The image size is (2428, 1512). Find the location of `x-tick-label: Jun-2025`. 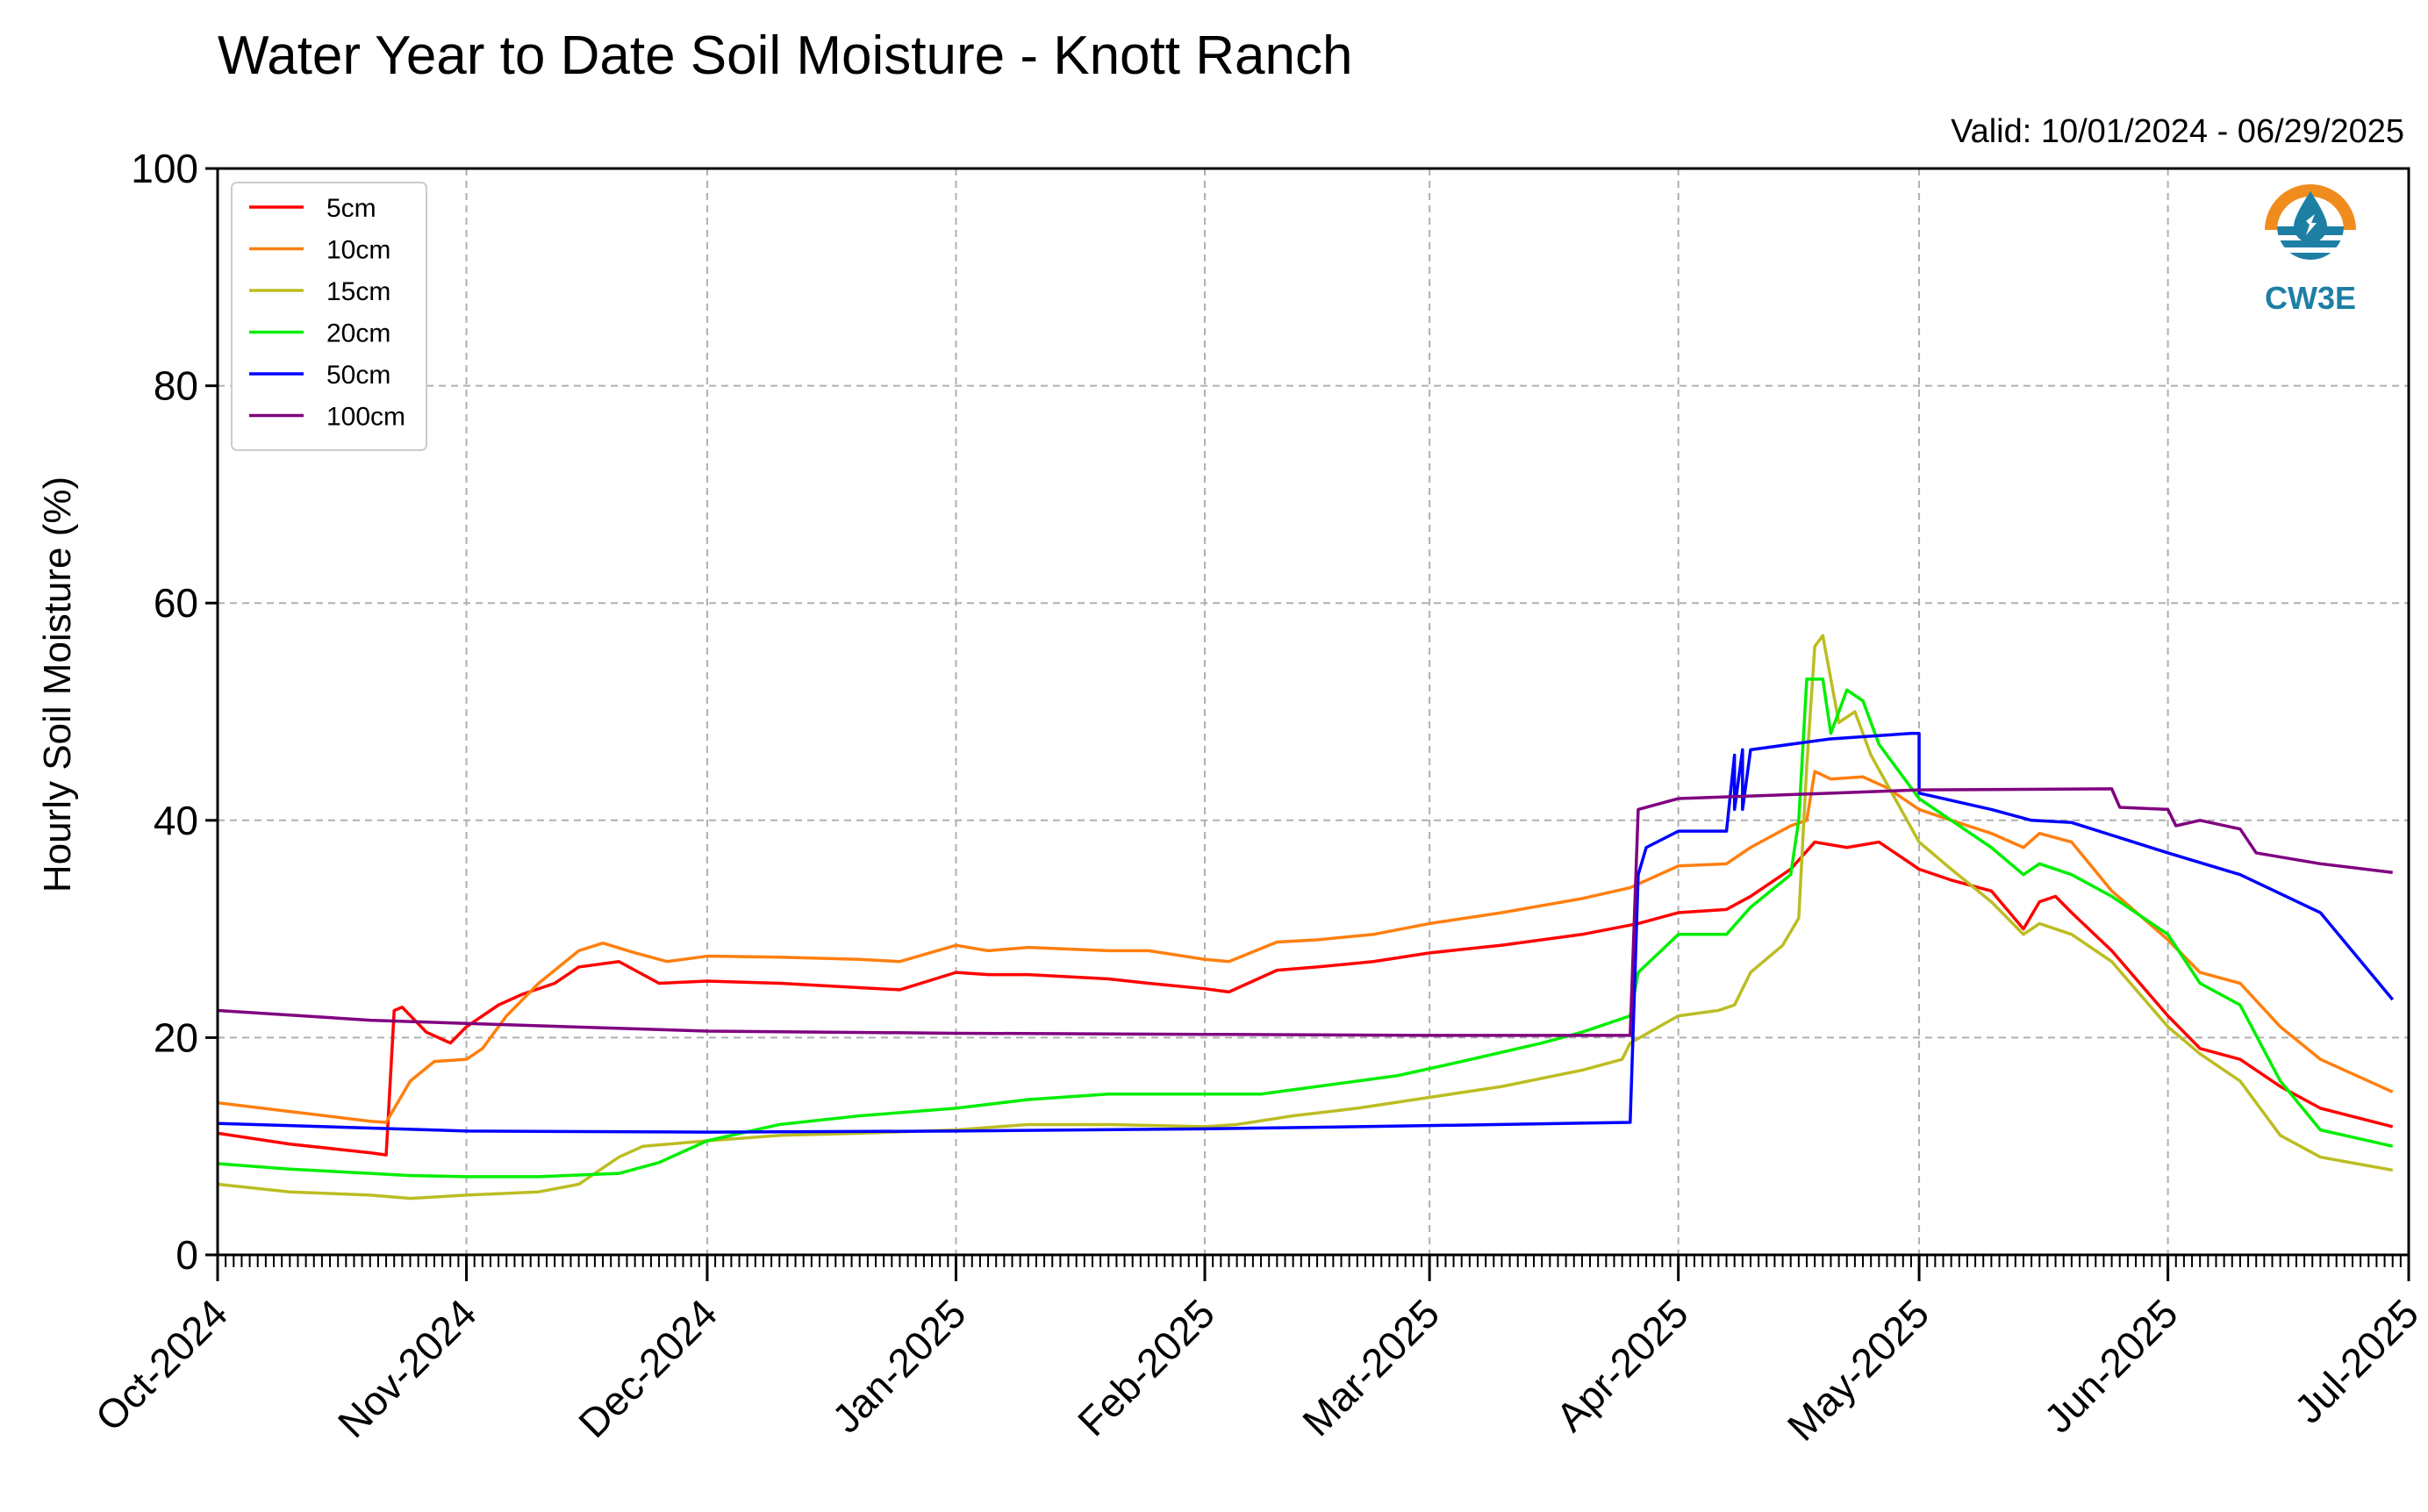

x-tick-label: Jun-2025 is located at coordinates (2110, 1365).